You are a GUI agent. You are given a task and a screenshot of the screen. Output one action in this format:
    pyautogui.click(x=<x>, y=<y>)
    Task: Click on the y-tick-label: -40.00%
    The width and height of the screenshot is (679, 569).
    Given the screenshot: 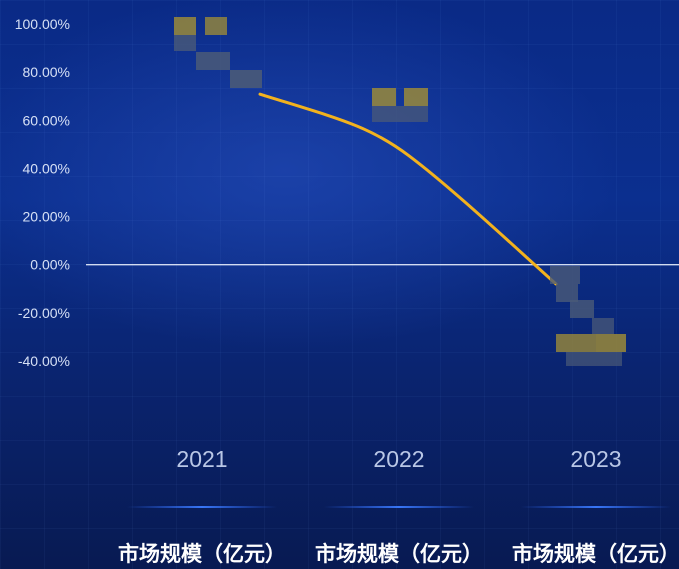 What is the action you would take?
    pyautogui.click(x=44, y=361)
    